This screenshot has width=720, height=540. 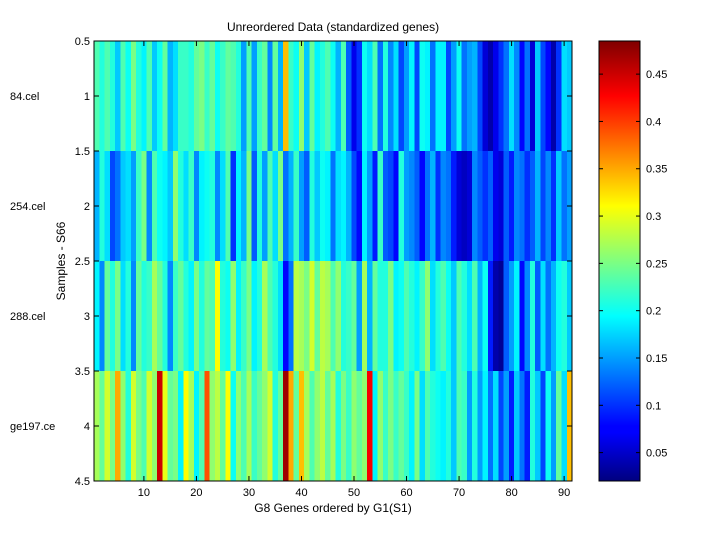 What do you see at coordinates (87, 427) in the screenshot?
I see `y-tick-label: 4` at bounding box center [87, 427].